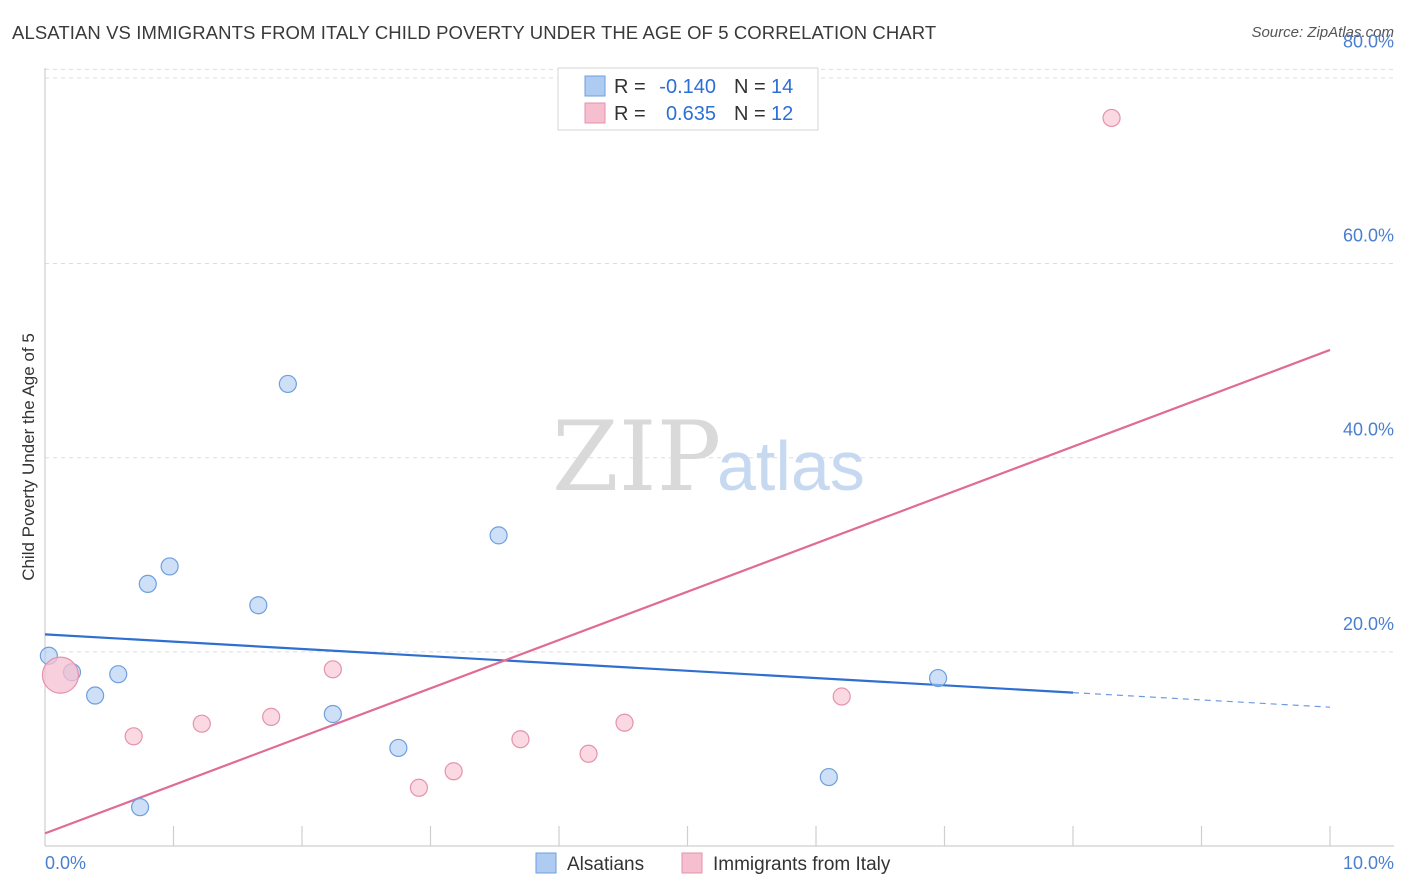 The height and width of the screenshot is (892, 1406). I want to click on trend-line-alsatians-extension, so click(1201, 700).